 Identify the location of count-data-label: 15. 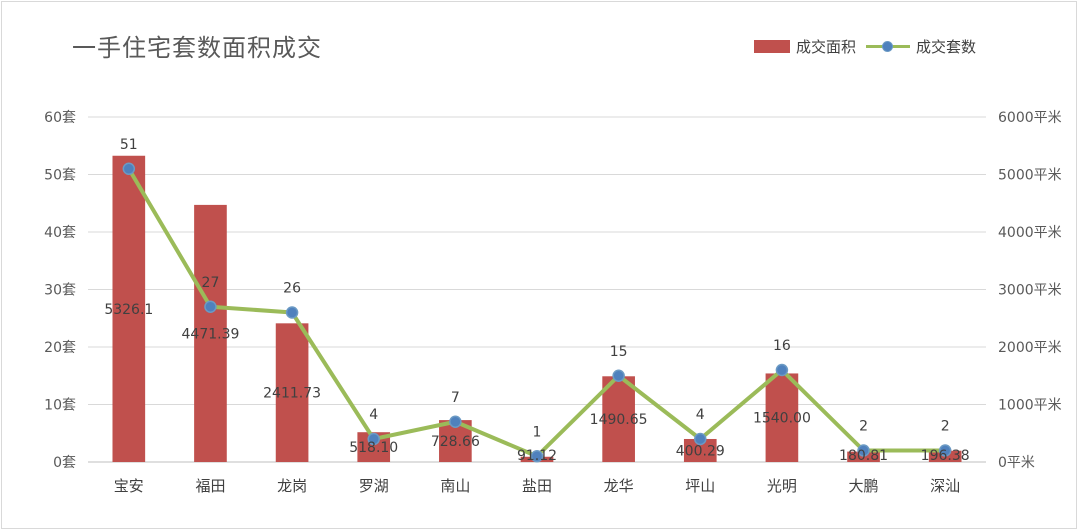
(619, 352).